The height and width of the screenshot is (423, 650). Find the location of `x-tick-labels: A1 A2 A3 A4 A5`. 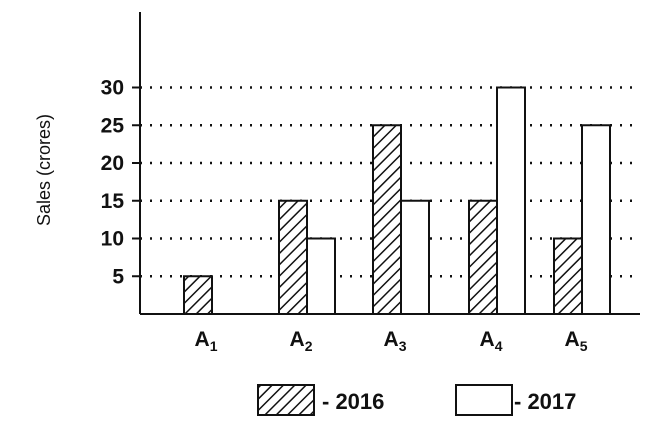

x-tick-labels: A1 A2 A3 A4 A5 is located at coordinates (391, 341).